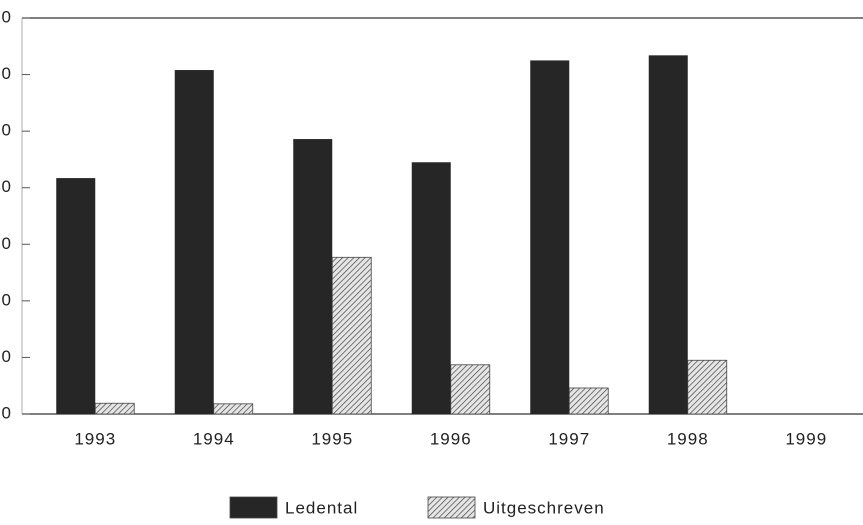 The height and width of the screenshot is (525, 863). Describe the element at coordinates (95, 438) in the screenshot. I see `x-tick-label: 1993` at that location.